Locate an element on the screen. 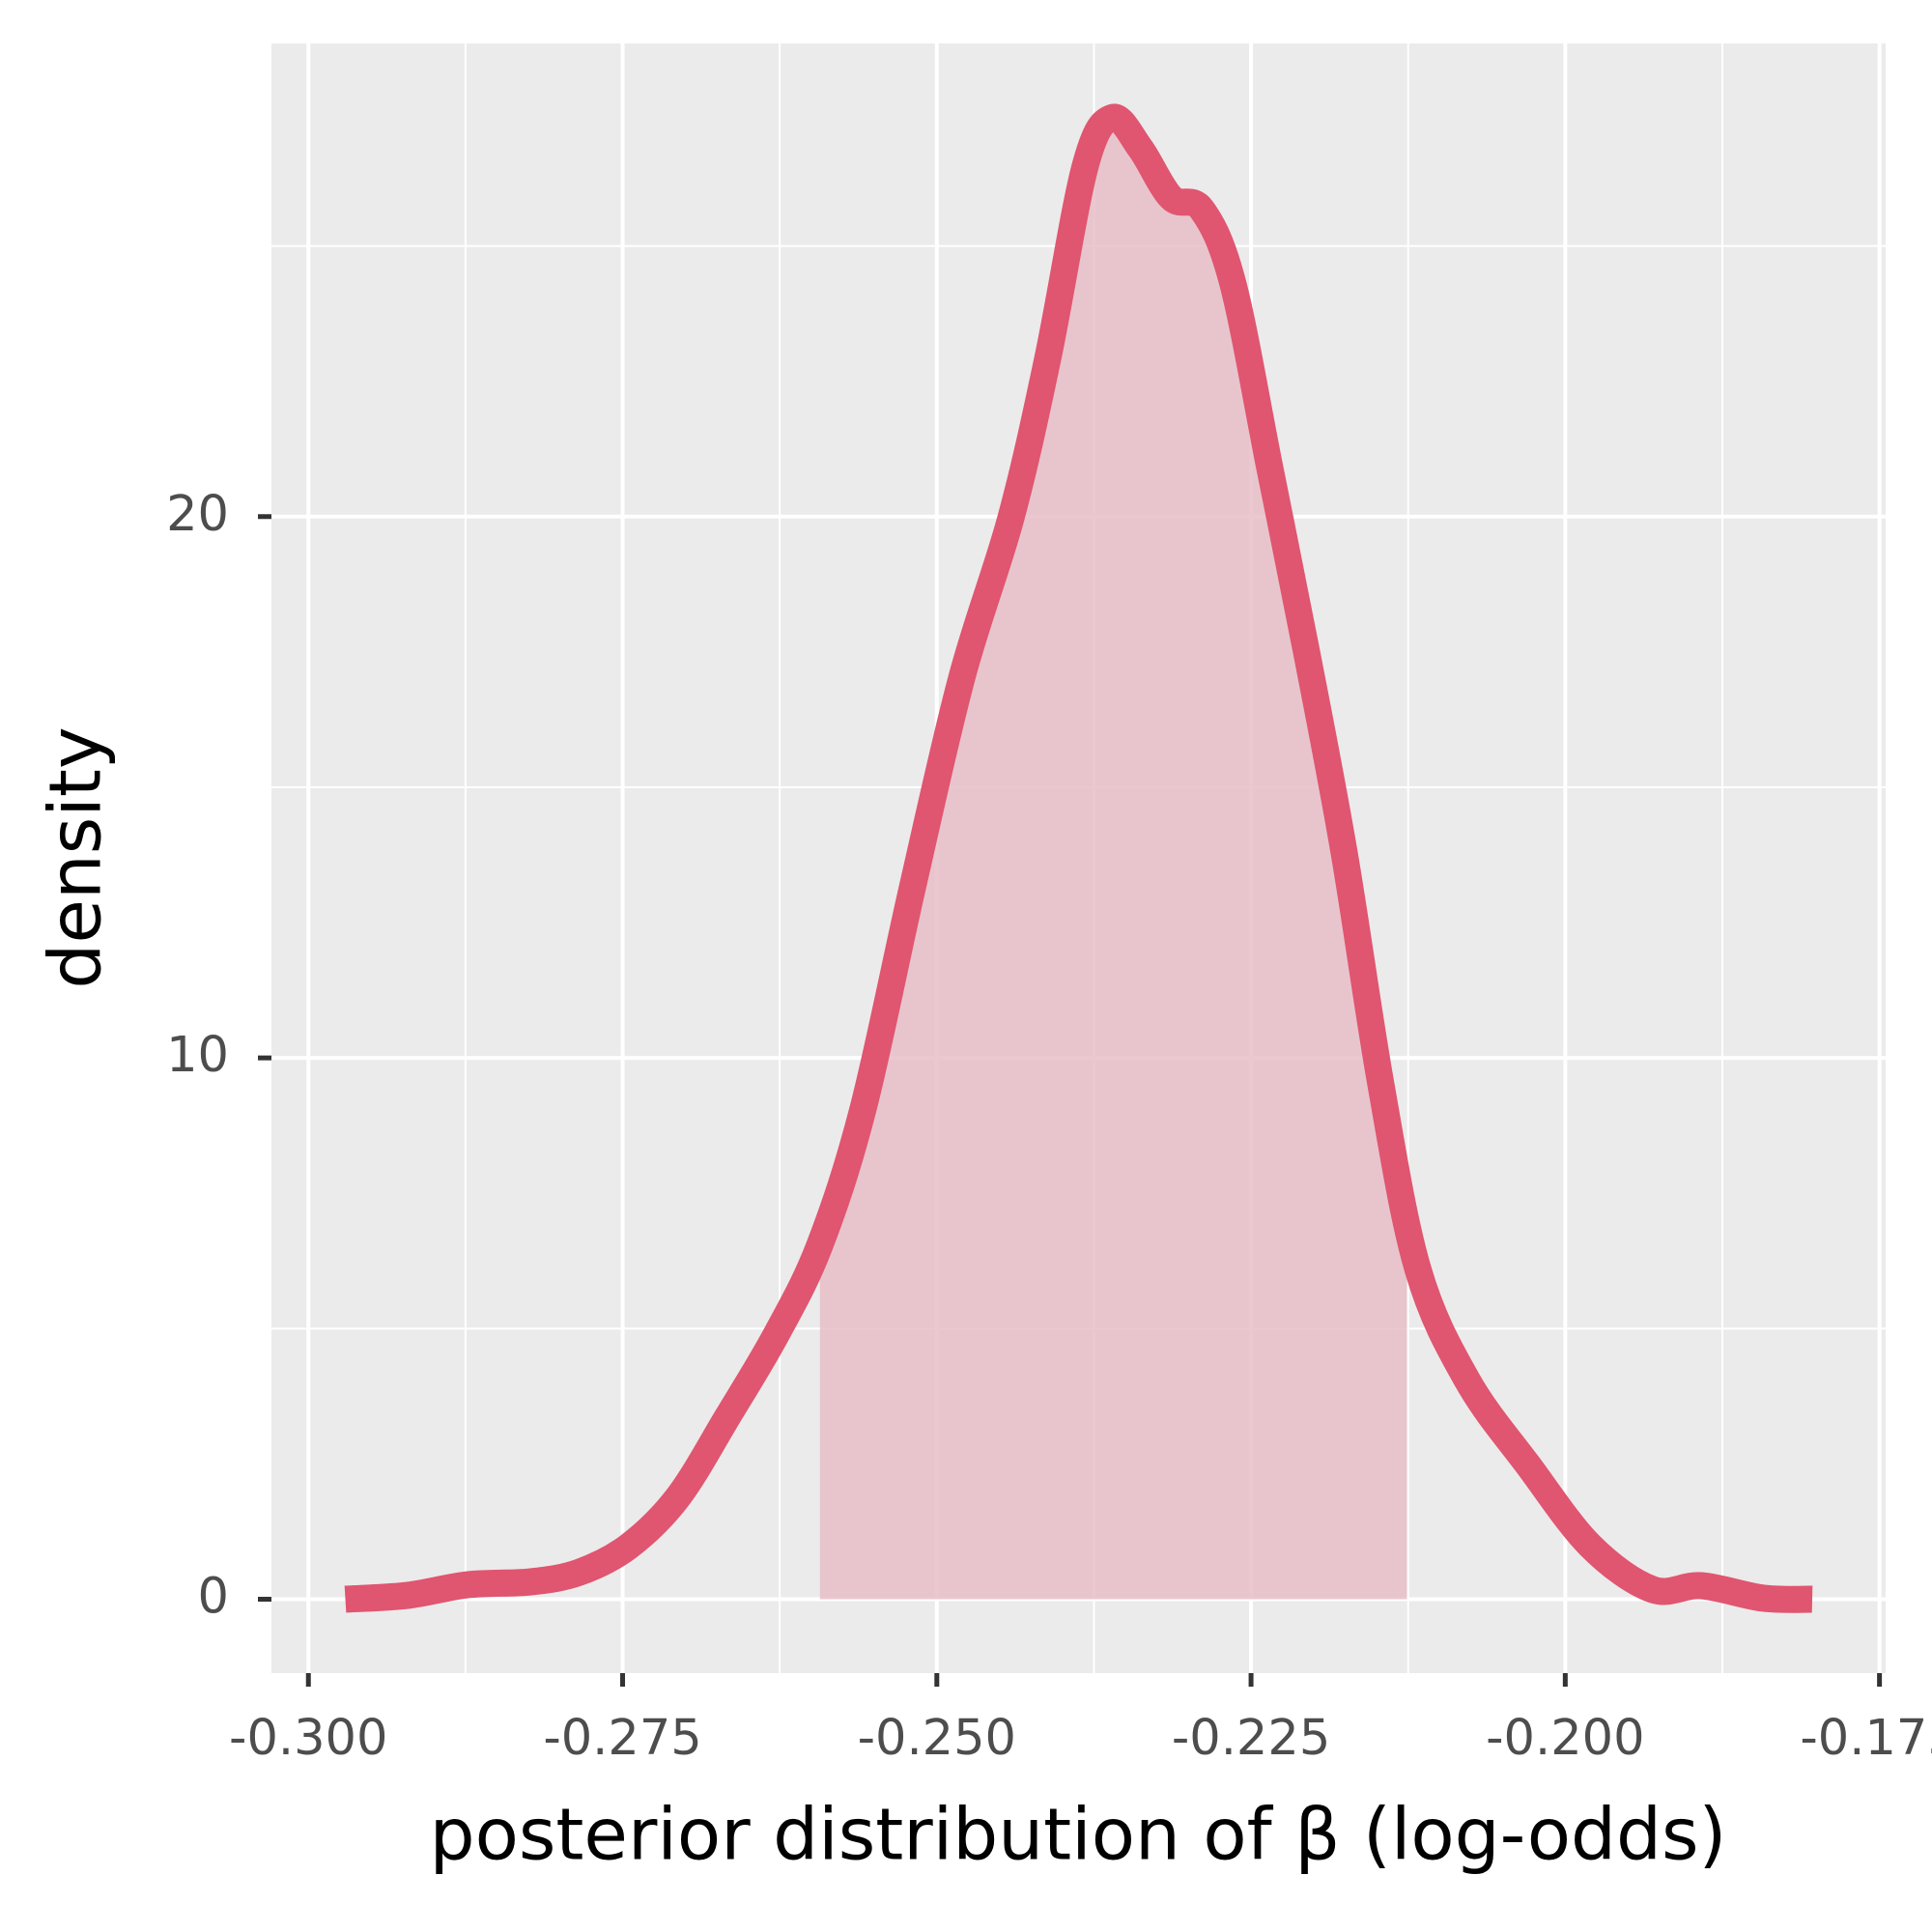 Image resolution: width=1932 pixels, height=1932 pixels. y-axis-title: density is located at coordinates (76, 857).